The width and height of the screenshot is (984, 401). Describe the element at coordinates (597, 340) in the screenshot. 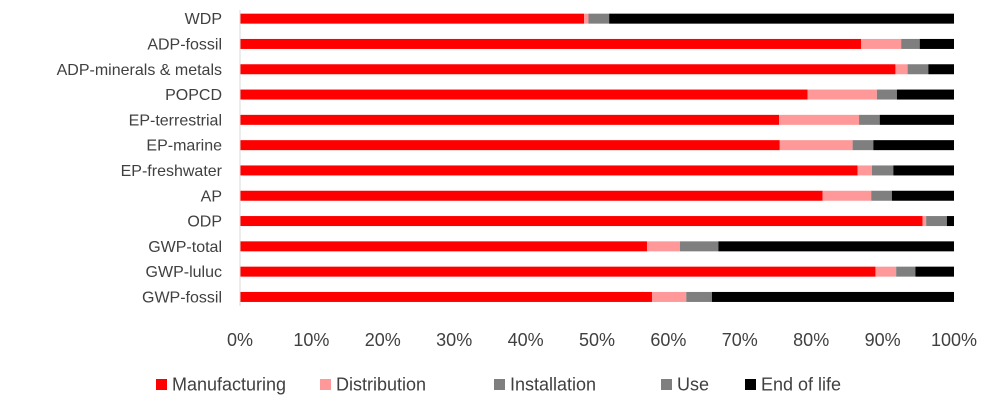

I see `x-tick-label-50: 50%` at that location.